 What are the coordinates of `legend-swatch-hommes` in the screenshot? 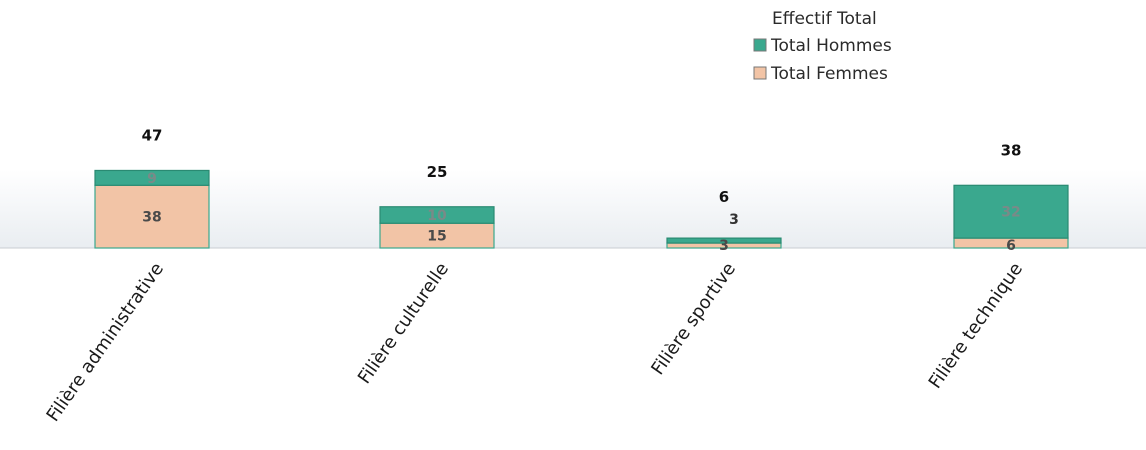 It's located at (760, 45).